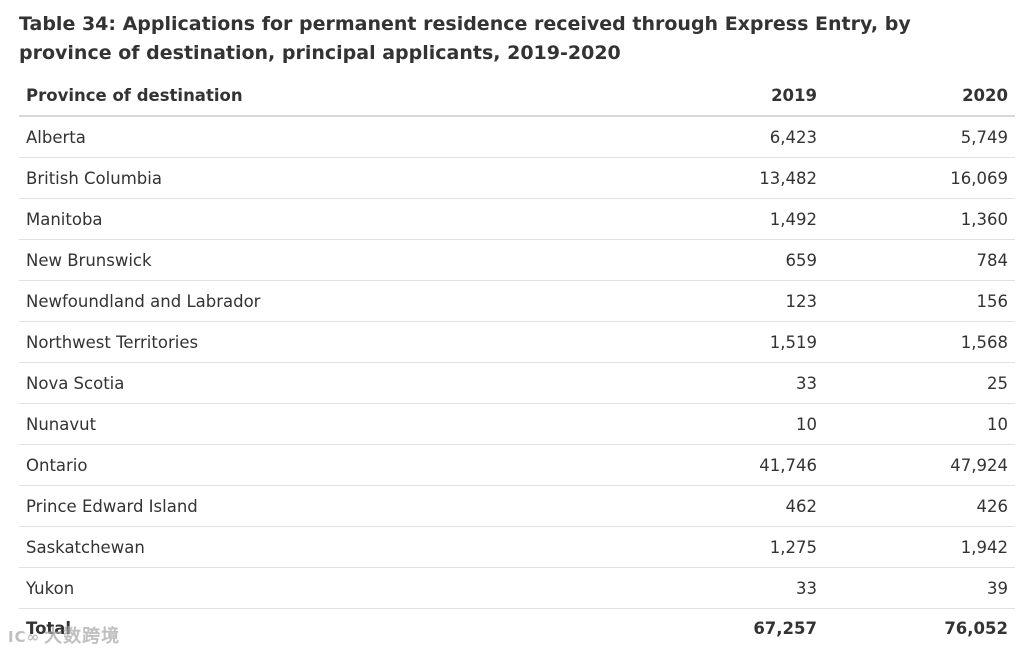 This screenshot has width=1024, height=655. I want to click on table-row: Northwest Territories 1,519 1,568, so click(517, 342).